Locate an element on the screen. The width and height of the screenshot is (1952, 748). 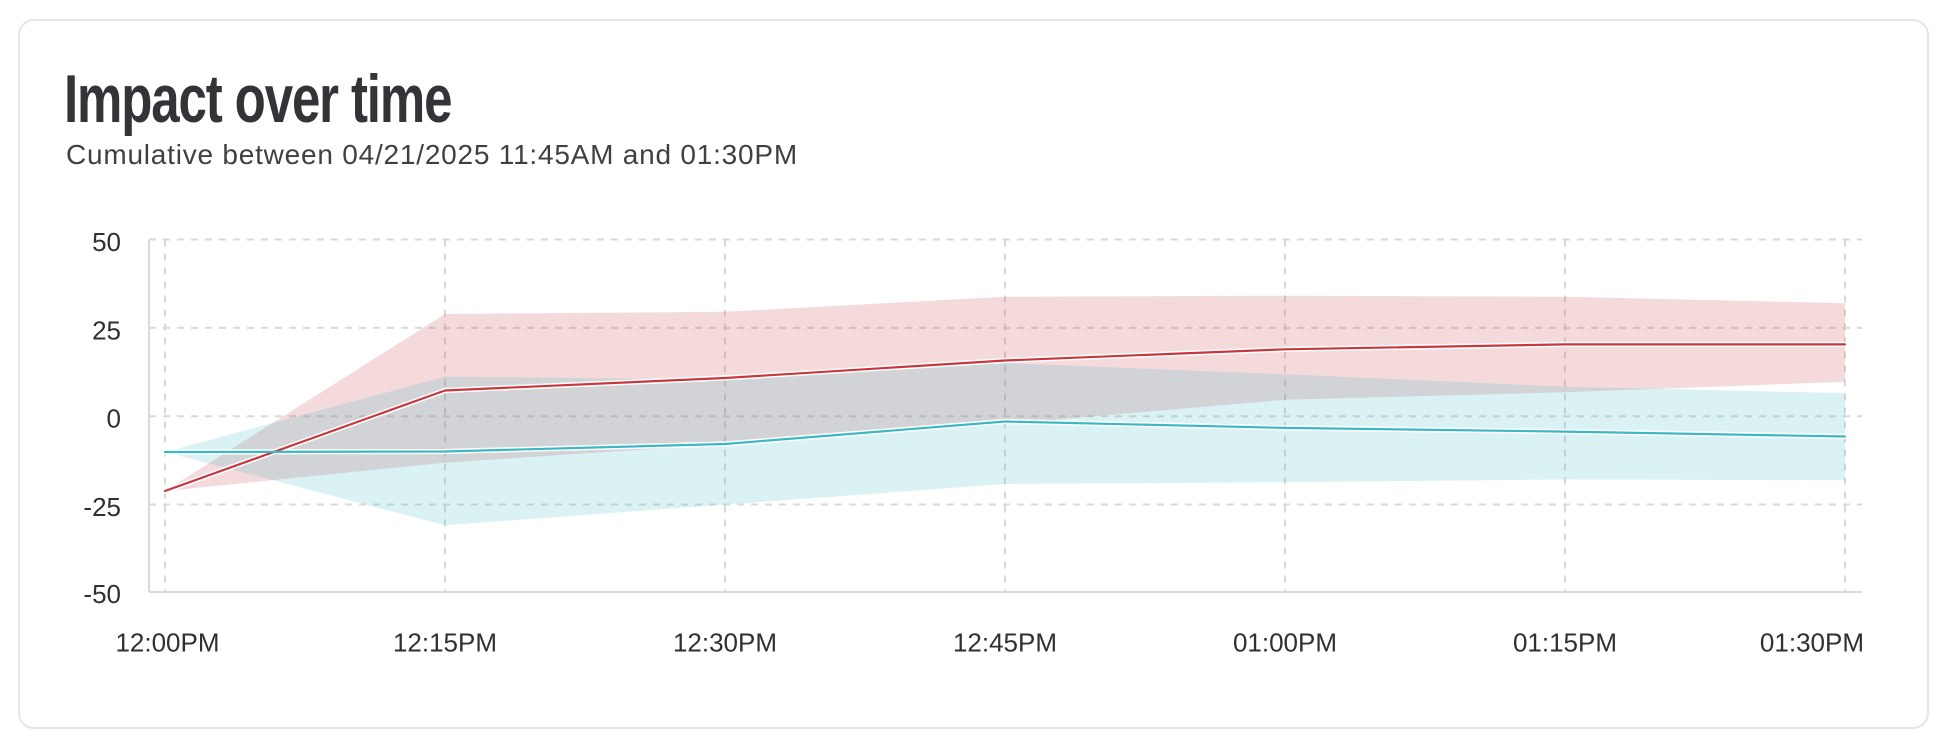
svg-text: 12:45PM is located at coordinates (1005, 643).